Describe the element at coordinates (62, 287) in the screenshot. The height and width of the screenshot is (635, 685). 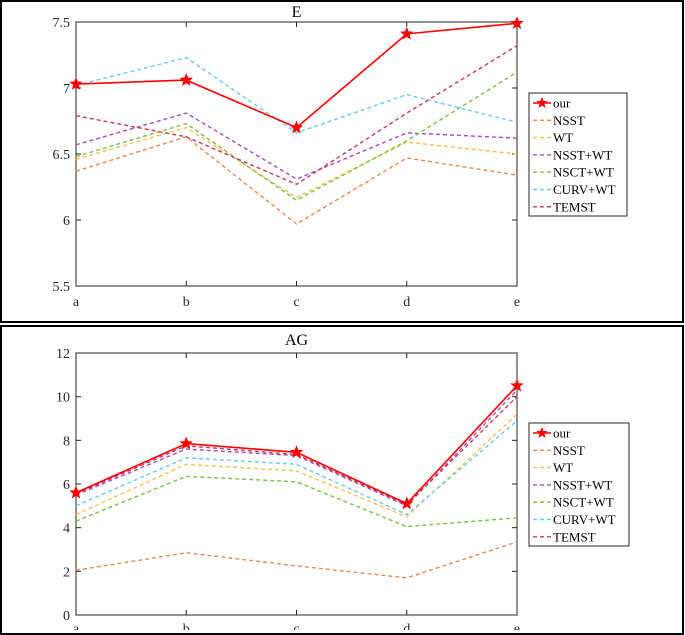
I see `y-tick-label: 5.5` at that location.